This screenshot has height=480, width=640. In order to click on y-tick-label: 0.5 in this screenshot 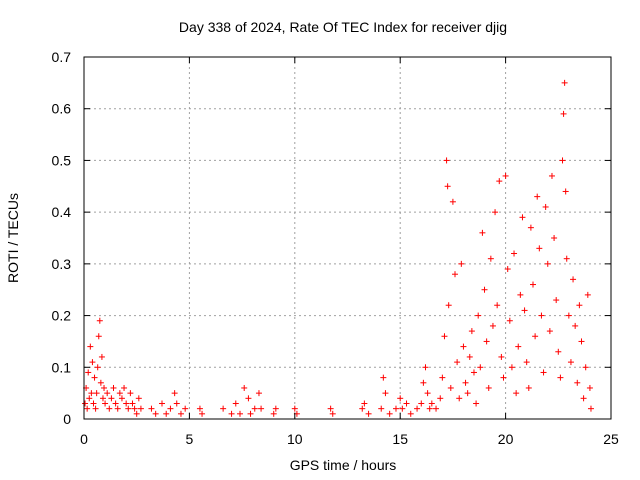, I will do `click(62, 160)`.